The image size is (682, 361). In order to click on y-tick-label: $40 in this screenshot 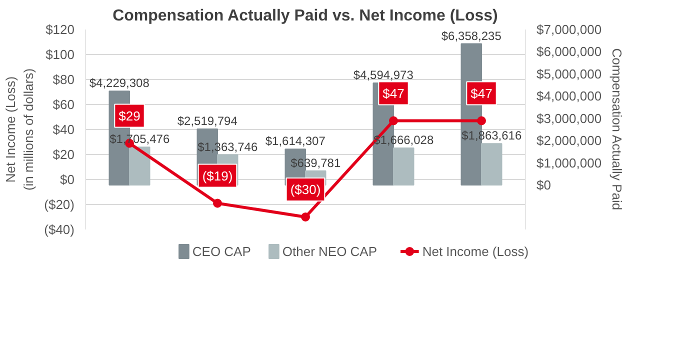, I will do `click(63, 129)`.